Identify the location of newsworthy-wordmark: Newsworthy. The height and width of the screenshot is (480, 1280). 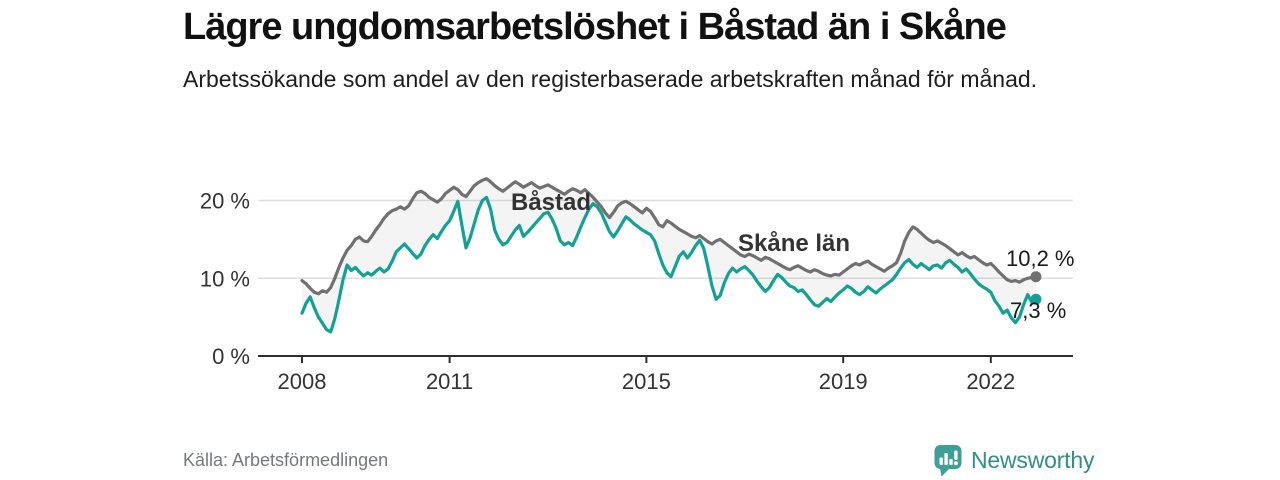
(1033, 460).